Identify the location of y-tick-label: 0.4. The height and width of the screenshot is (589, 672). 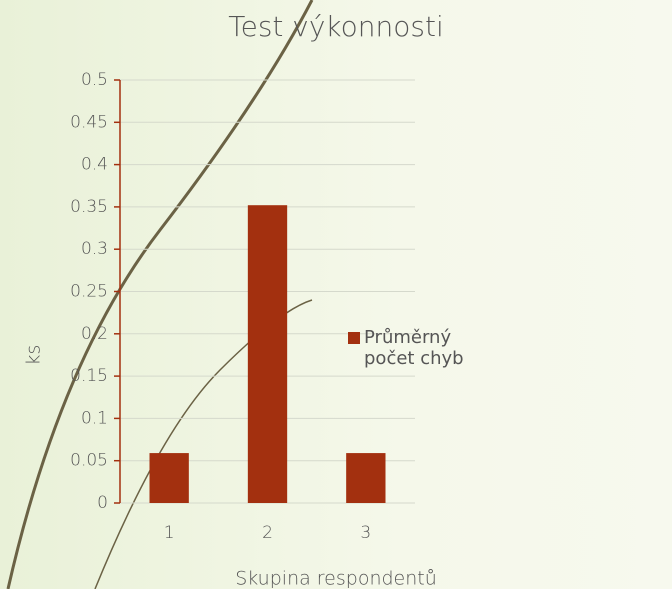
(94, 165).